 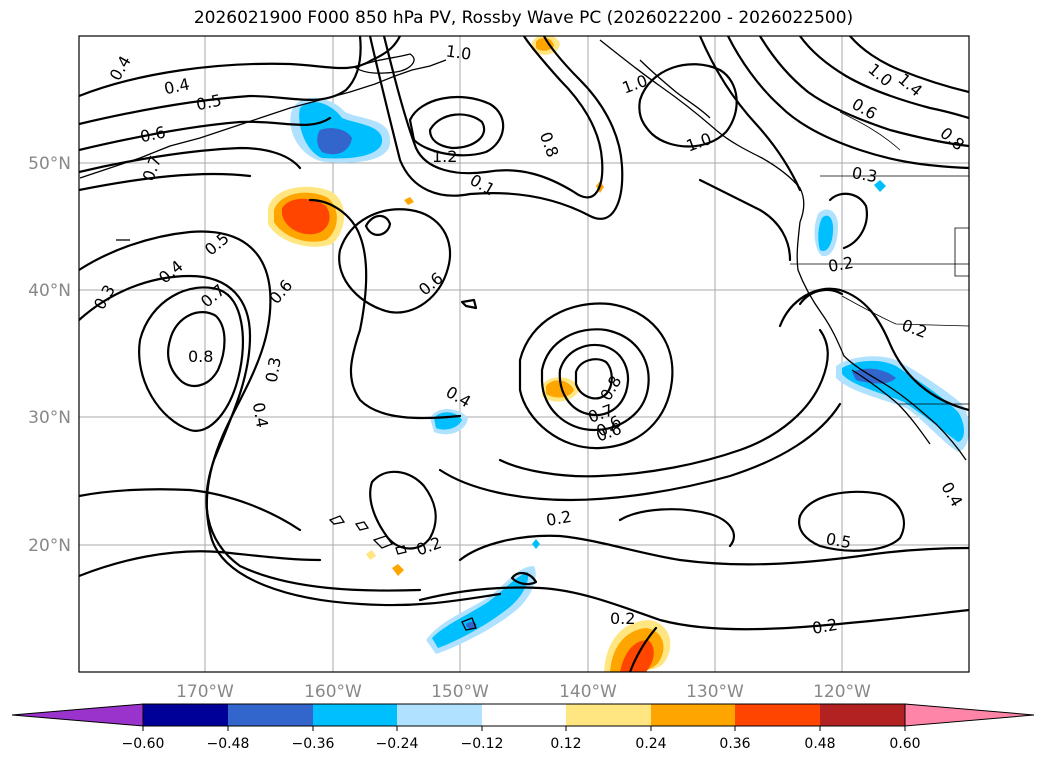 I want to click on contour-label: 1.0, so click(x=459, y=52).